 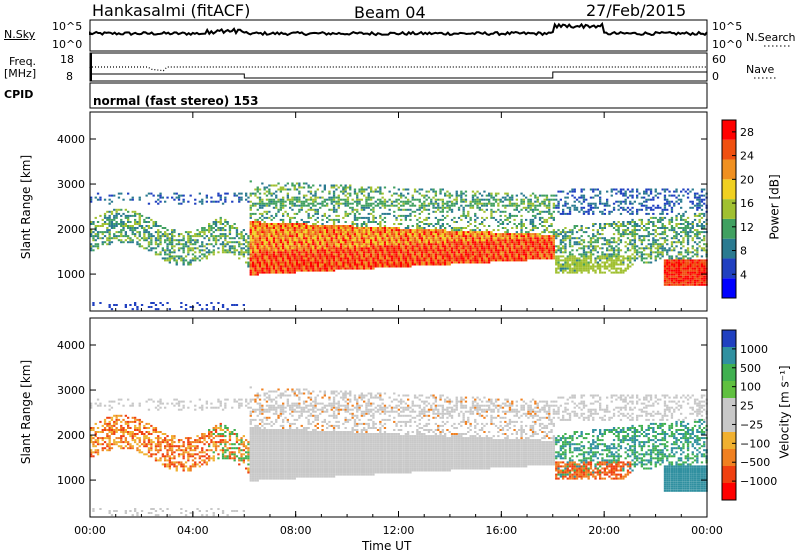 What do you see at coordinates (398, 95) in the screenshot?
I see `cpid-panel` at bounding box center [398, 95].